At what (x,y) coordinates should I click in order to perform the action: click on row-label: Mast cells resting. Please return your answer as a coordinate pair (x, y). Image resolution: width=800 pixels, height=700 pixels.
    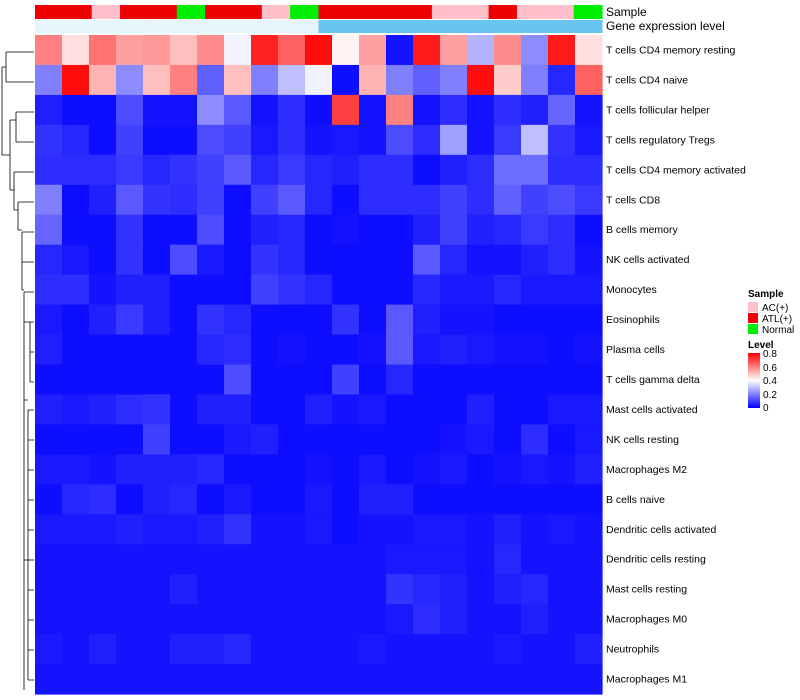
    Looking at the image, I should click on (646, 590).